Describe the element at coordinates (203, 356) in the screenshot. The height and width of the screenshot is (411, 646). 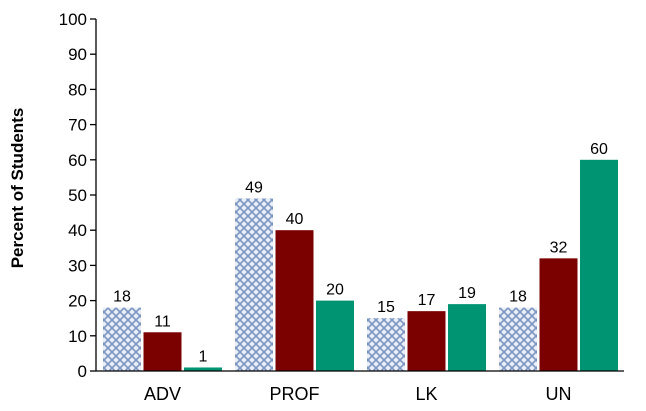
I see `data-label: 1` at that location.